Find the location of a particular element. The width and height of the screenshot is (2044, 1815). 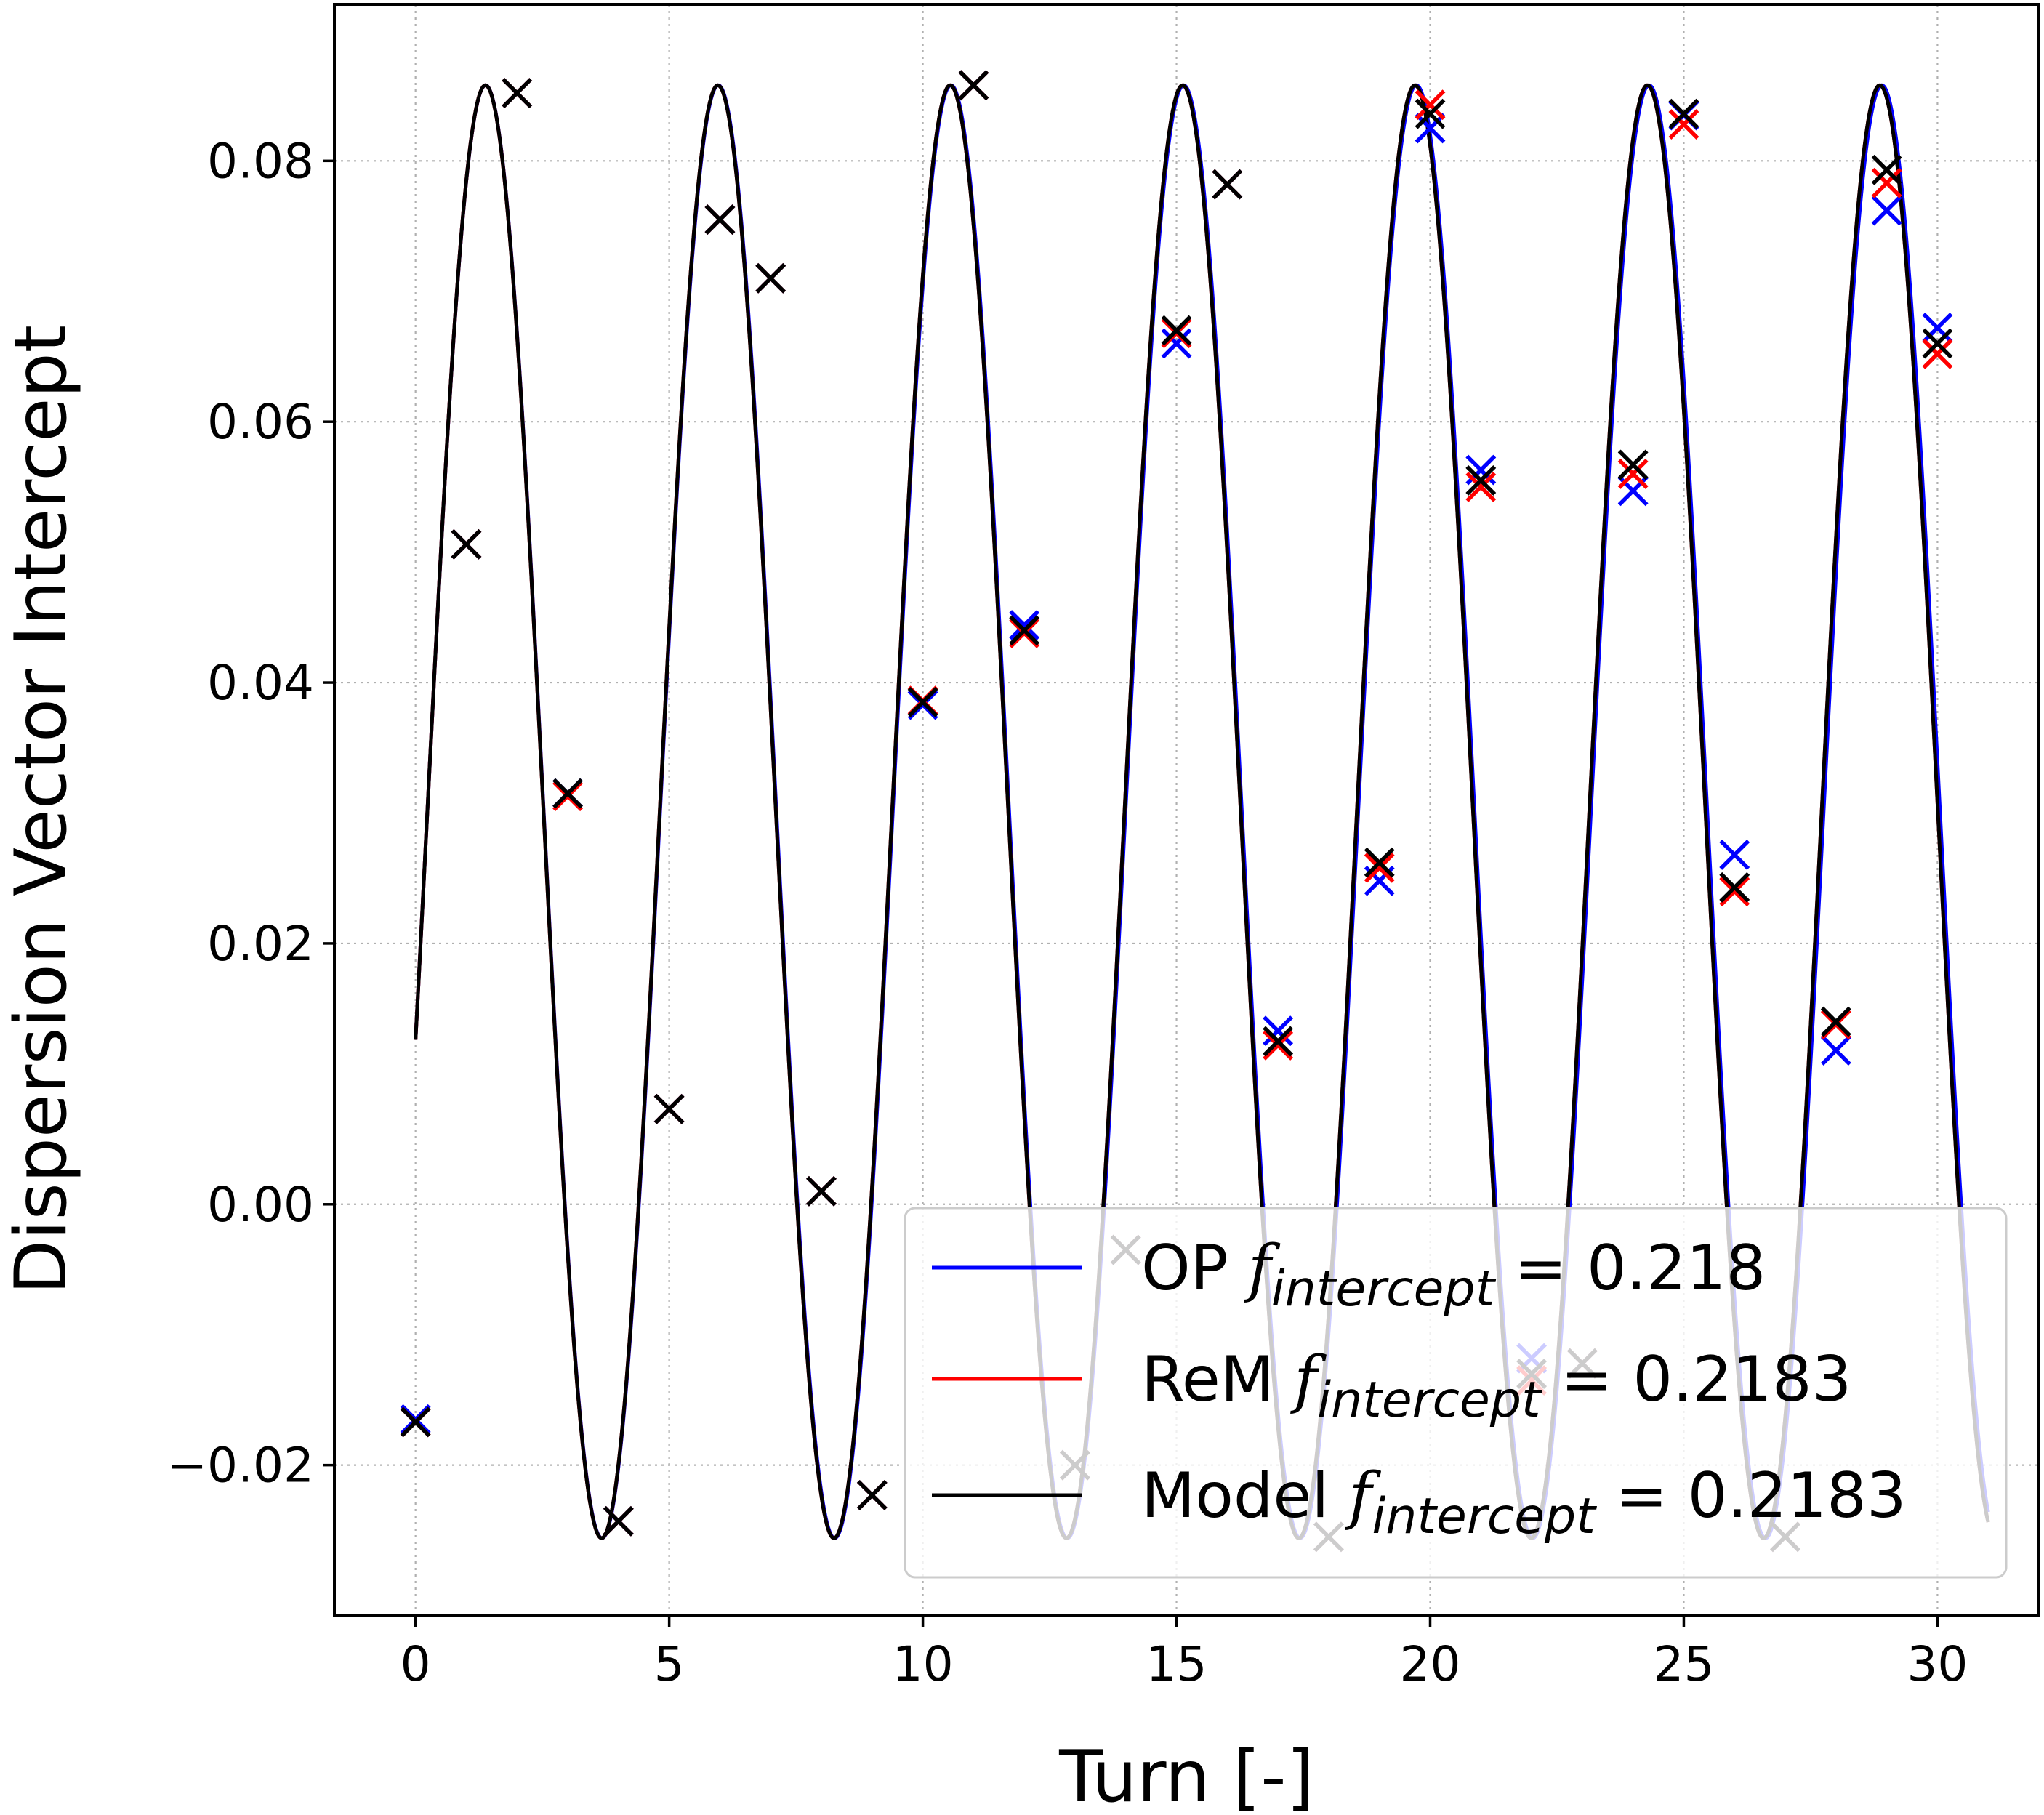

legend-label: ReM fintercept = 0.2183 is located at coordinates (1496, 1386).